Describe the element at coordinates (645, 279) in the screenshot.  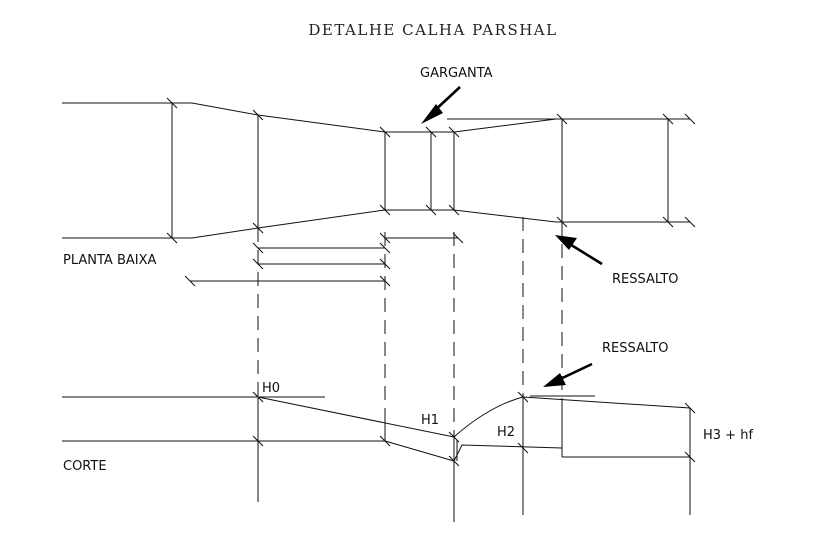
I see `ressalto-plan-label: RESSALTO` at that location.